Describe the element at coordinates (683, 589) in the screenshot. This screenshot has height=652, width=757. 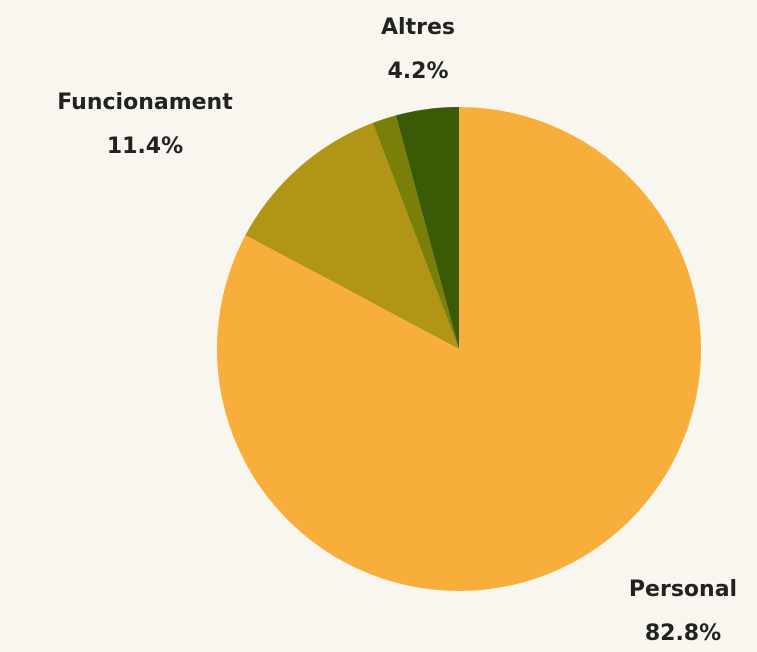
I see `slice-label: Personal` at that location.